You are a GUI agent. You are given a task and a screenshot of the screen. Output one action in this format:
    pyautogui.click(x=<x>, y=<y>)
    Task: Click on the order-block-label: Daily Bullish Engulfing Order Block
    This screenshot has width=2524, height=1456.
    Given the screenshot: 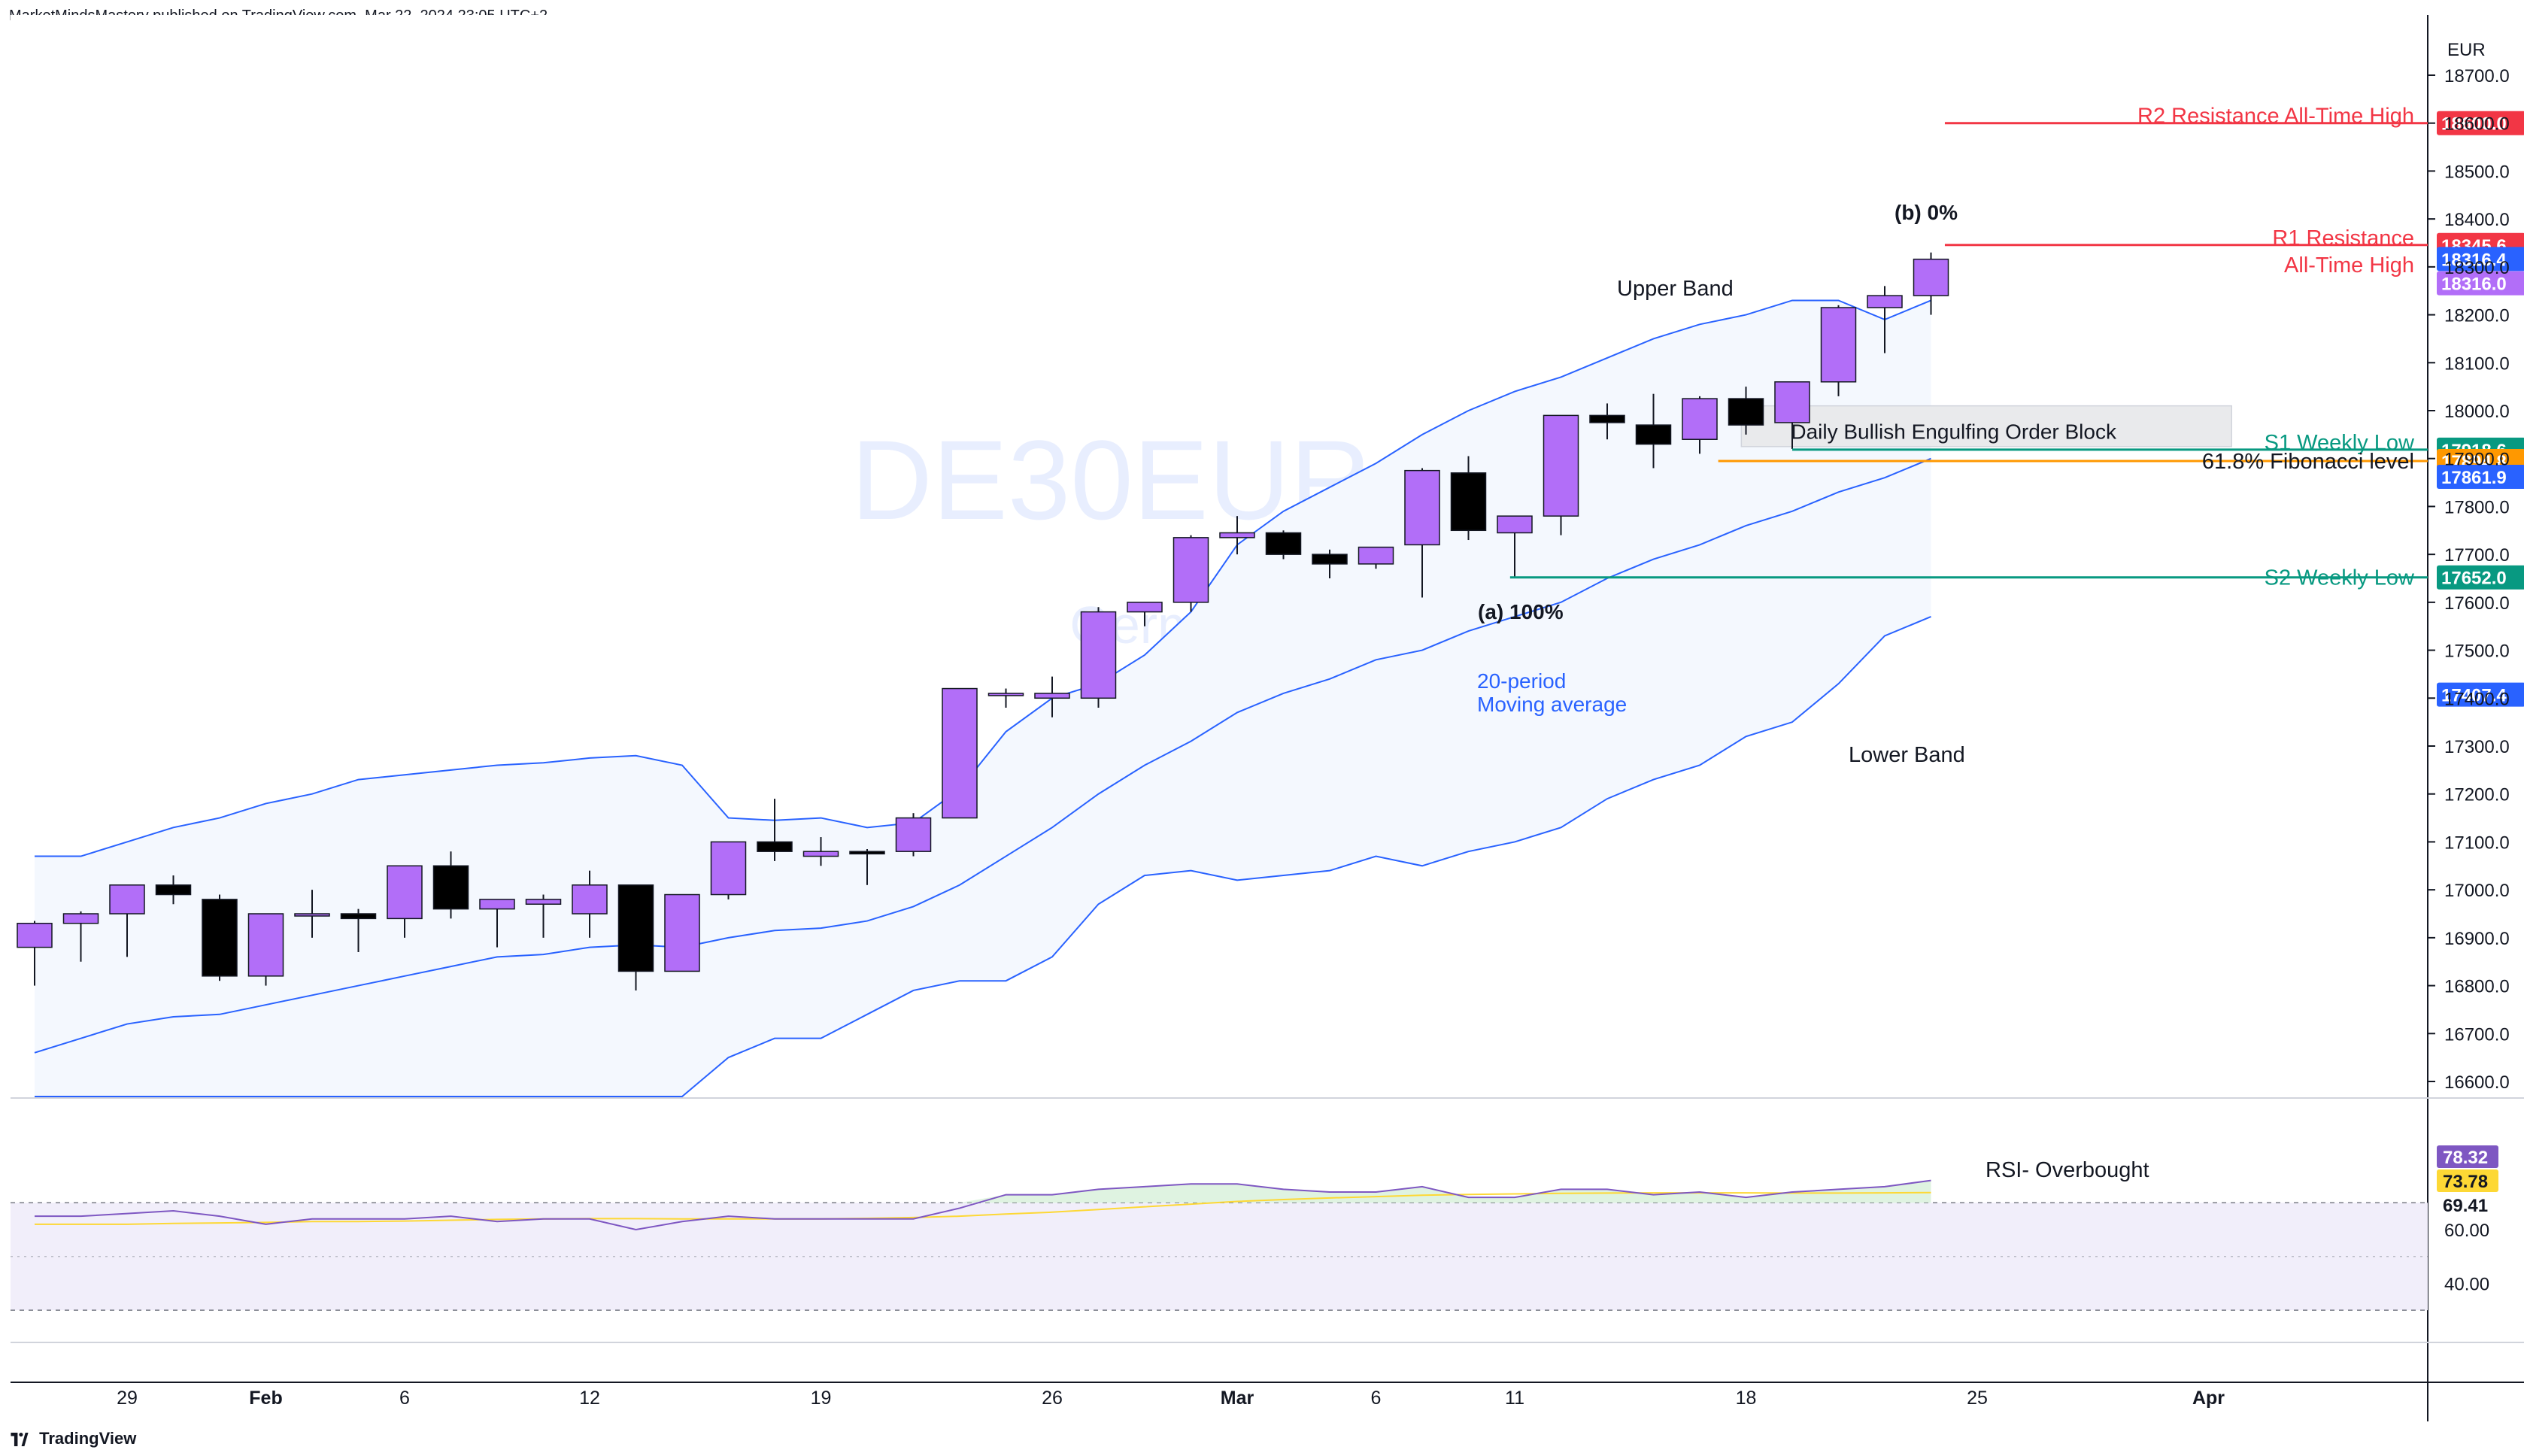 What is the action you would take?
    pyautogui.click(x=1954, y=432)
    